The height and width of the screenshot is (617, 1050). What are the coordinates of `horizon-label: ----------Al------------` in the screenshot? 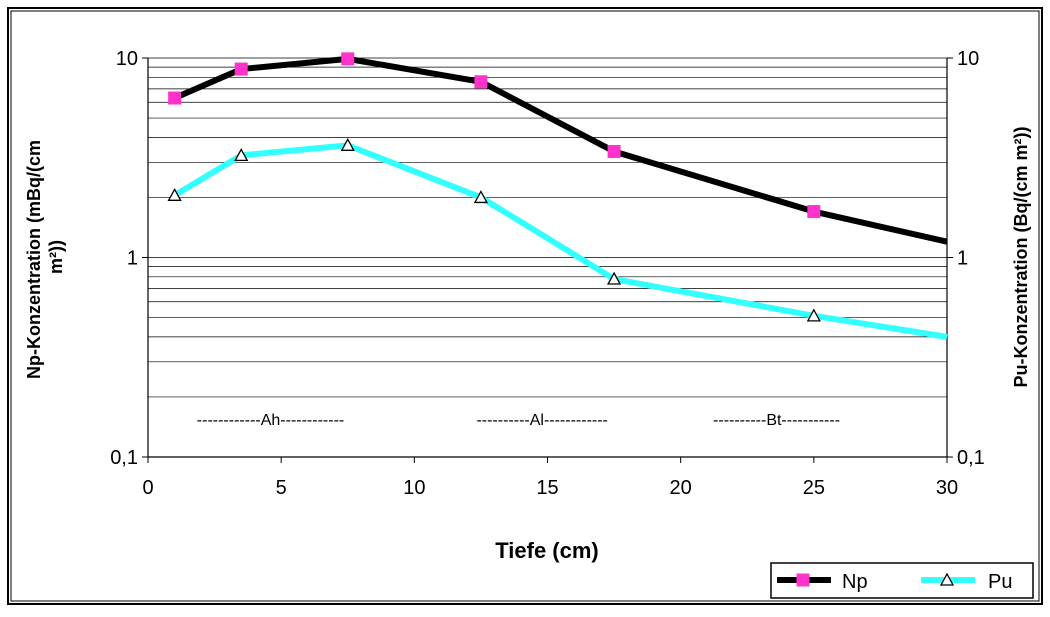 It's located at (541, 420).